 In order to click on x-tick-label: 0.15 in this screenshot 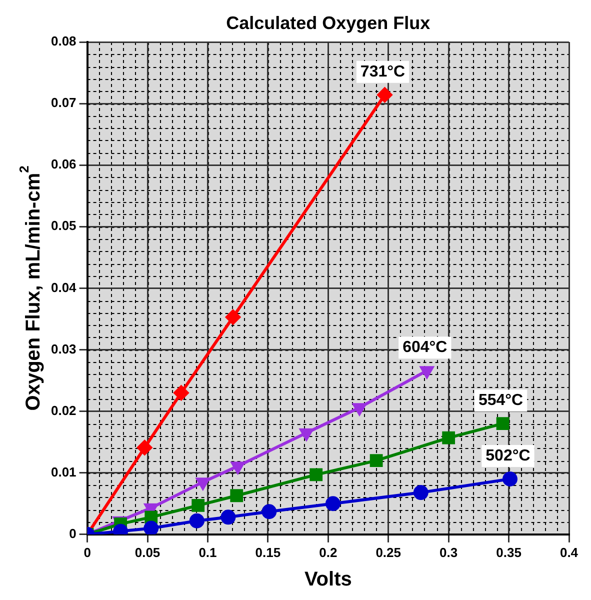, I will do `click(268, 552)`.